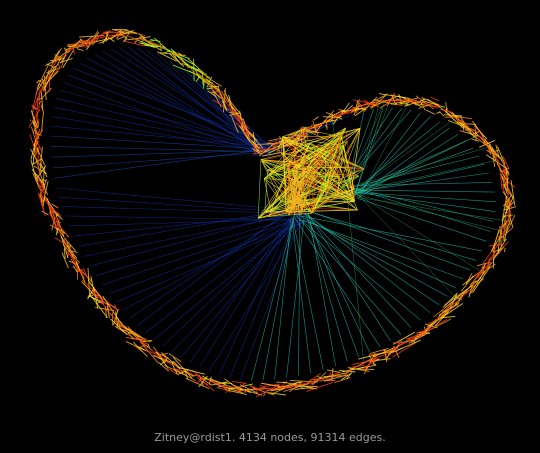 The width and height of the screenshot is (540, 453). Describe the element at coordinates (310, 173) in the screenshot. I see `graph-core-cluster` at that location.